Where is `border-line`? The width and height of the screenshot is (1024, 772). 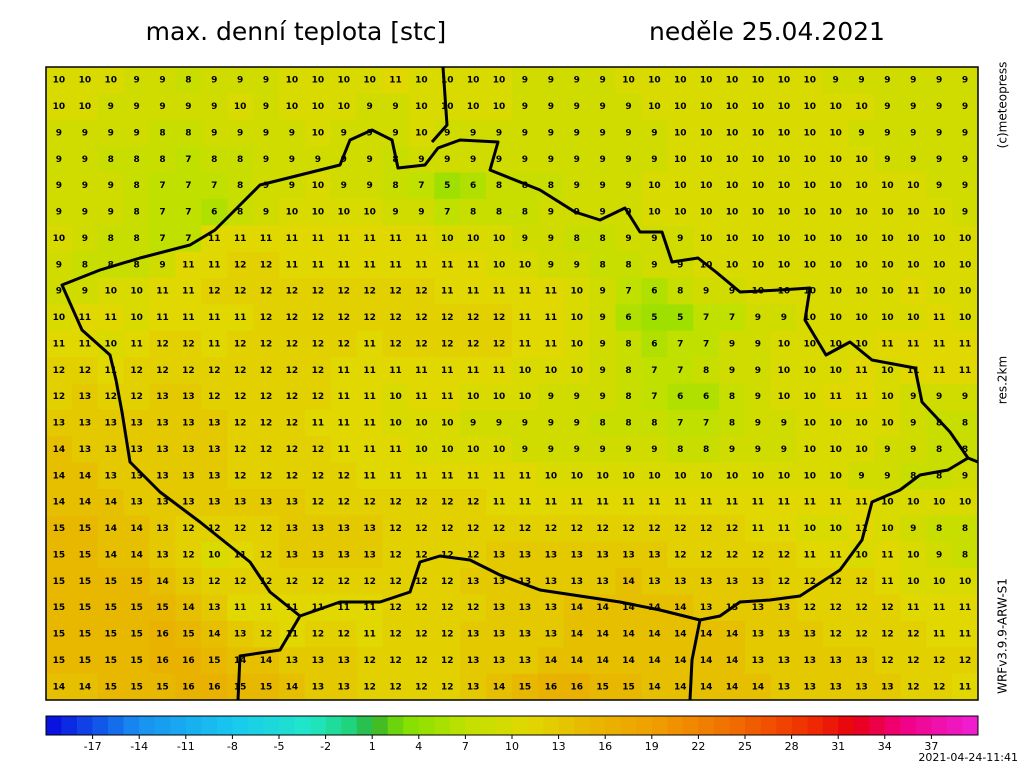 border-line is located at coordinates (269, 657).